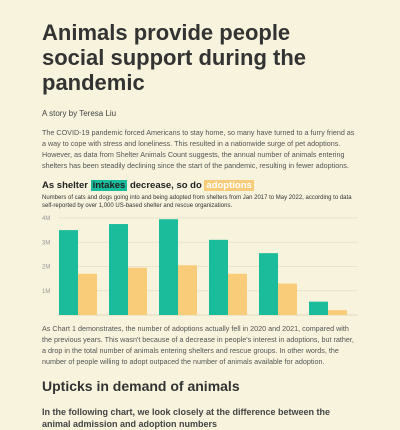  What do you see at coordinates (46, 268) in the screenshot?
I see `y-tick-label: 2M` at bounding box center [46, 268].